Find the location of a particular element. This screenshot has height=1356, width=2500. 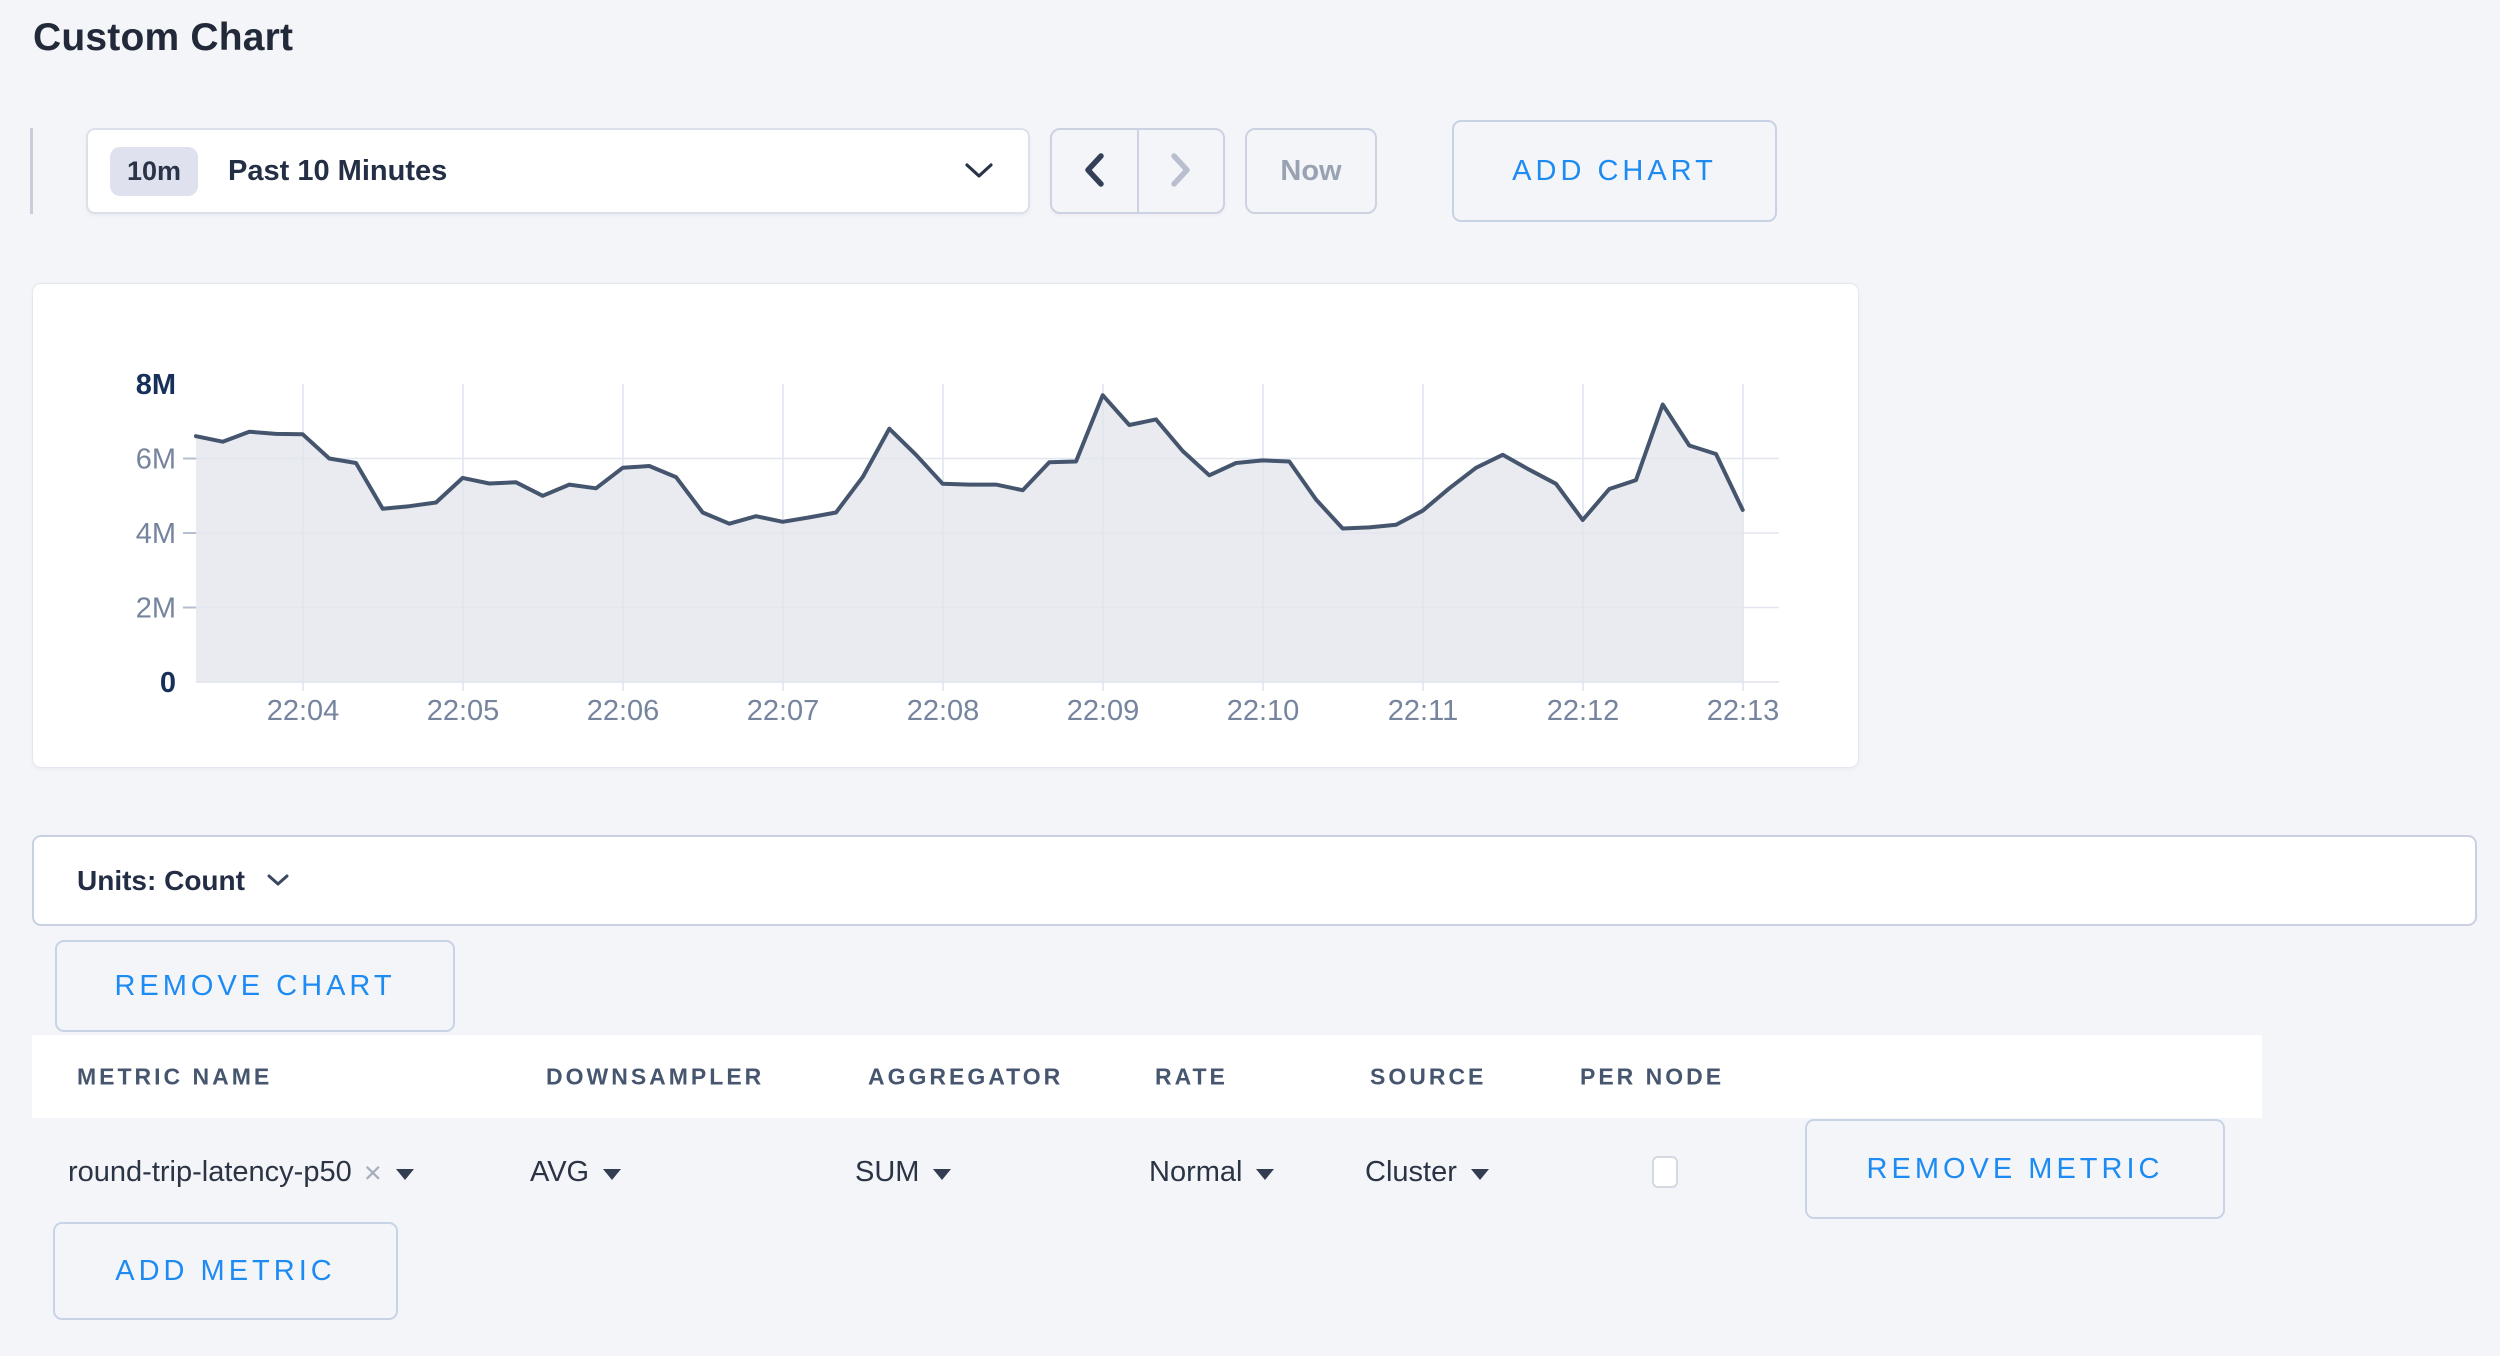

toolbar-accent-divider is located at coordinates (31, 171).